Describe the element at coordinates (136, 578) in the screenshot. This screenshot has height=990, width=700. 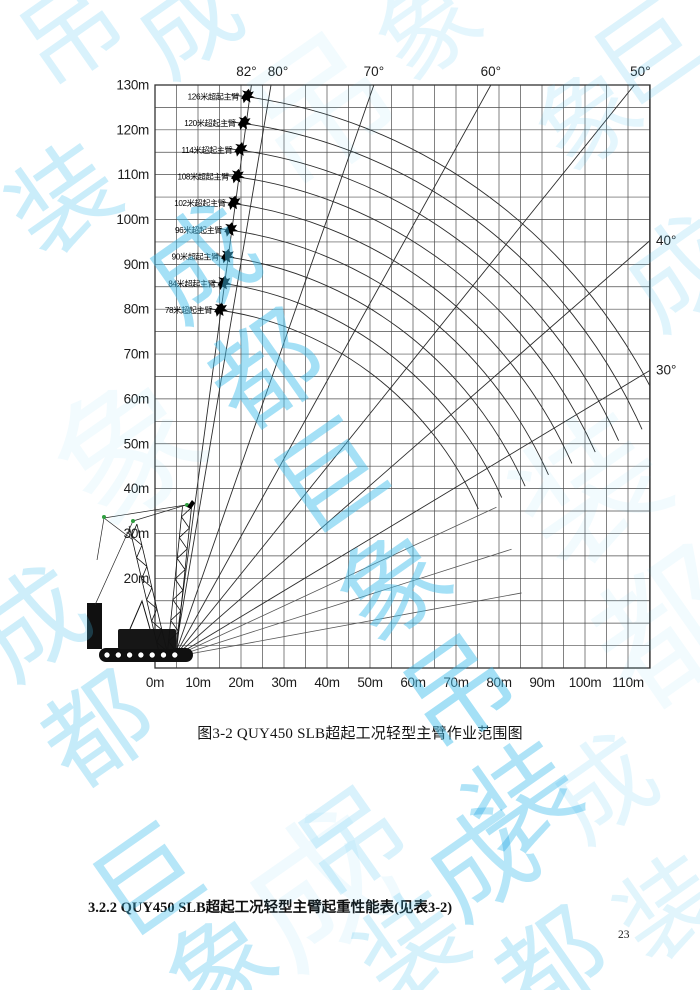
I see `y-tick-label: 20m` at that location.